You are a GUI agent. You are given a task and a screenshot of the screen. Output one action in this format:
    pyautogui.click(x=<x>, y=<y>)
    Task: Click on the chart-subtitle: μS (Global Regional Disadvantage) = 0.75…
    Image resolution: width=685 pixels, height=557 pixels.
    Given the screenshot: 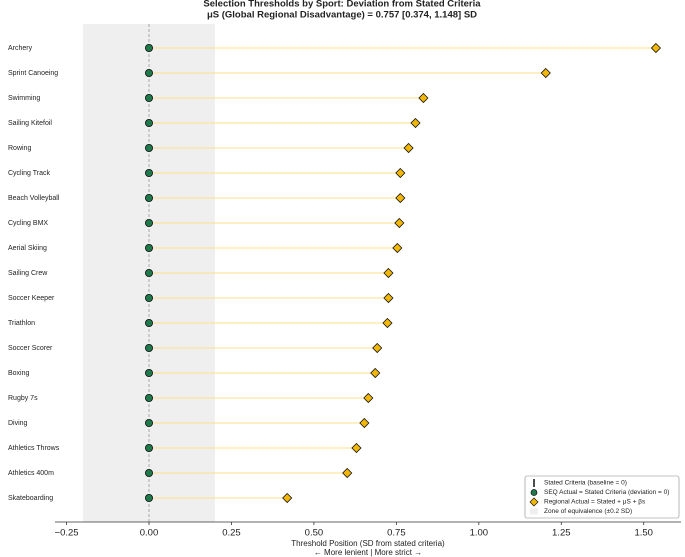 What is the action you would take?
    pyautogui.click(x=342, y=15)
    